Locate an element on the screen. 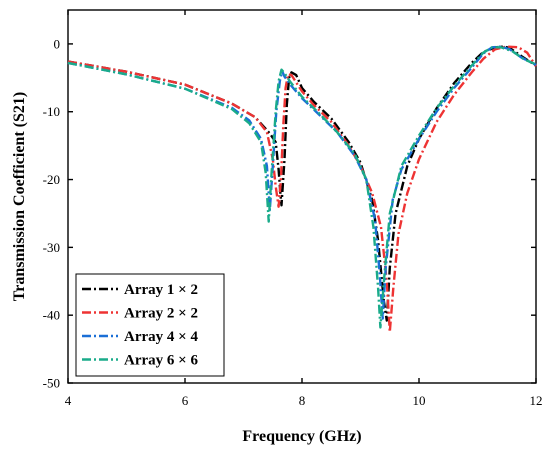  legend-label-4: Array 6 × 6 is located at coordinates (161, 361).